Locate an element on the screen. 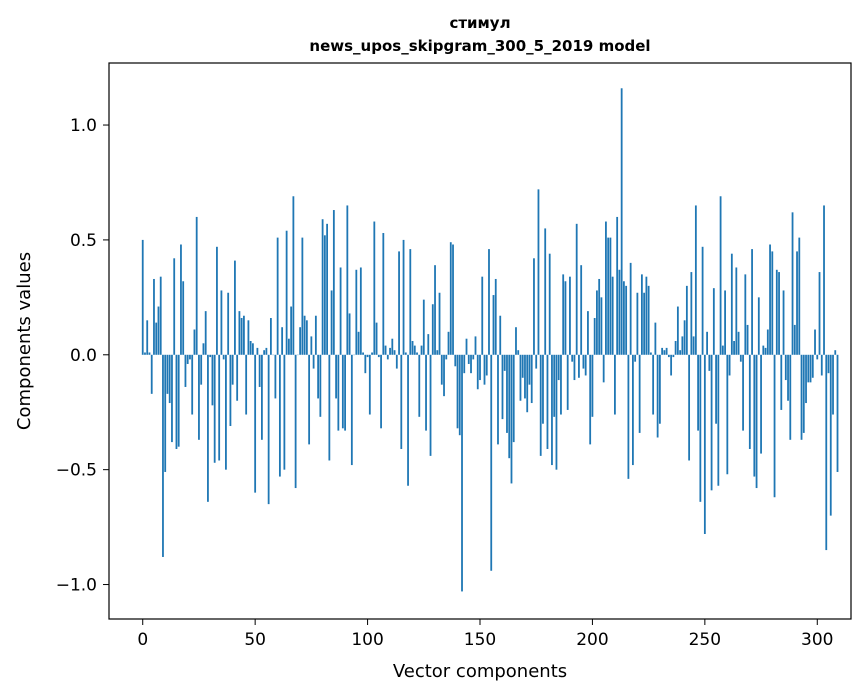 The height and width of the screenshot is (696, 867). x-tick-label: 150 is located at coordinates (480, 640).